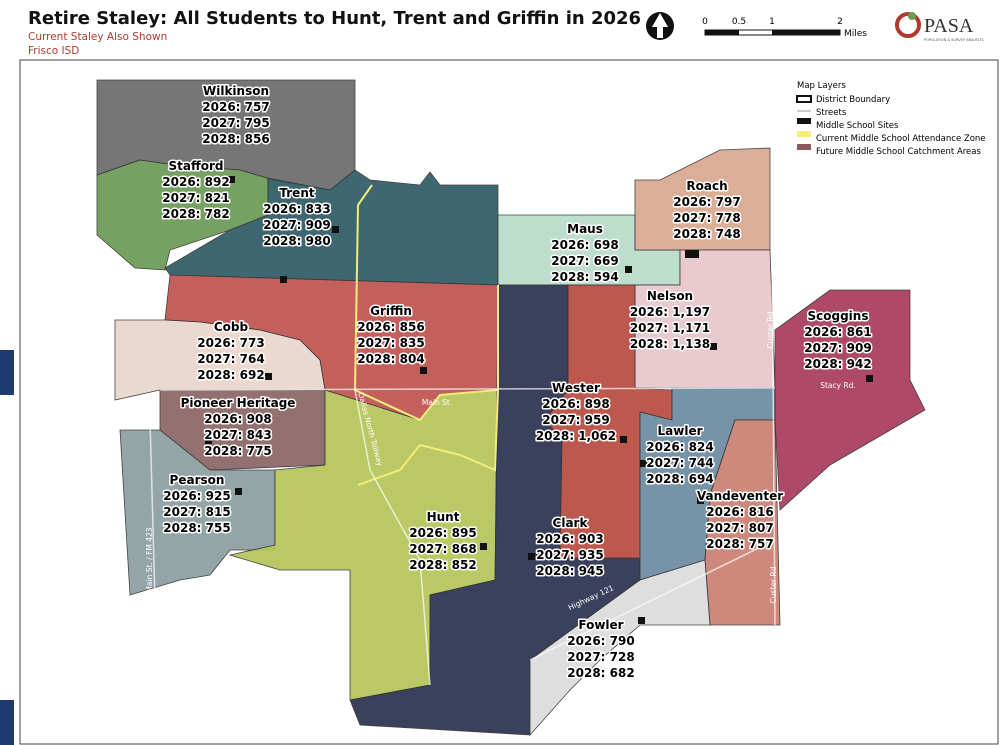 This screenshot has width=1000, height=745. I want to click on zone-projection: 2027: 728, so click(600, 657).